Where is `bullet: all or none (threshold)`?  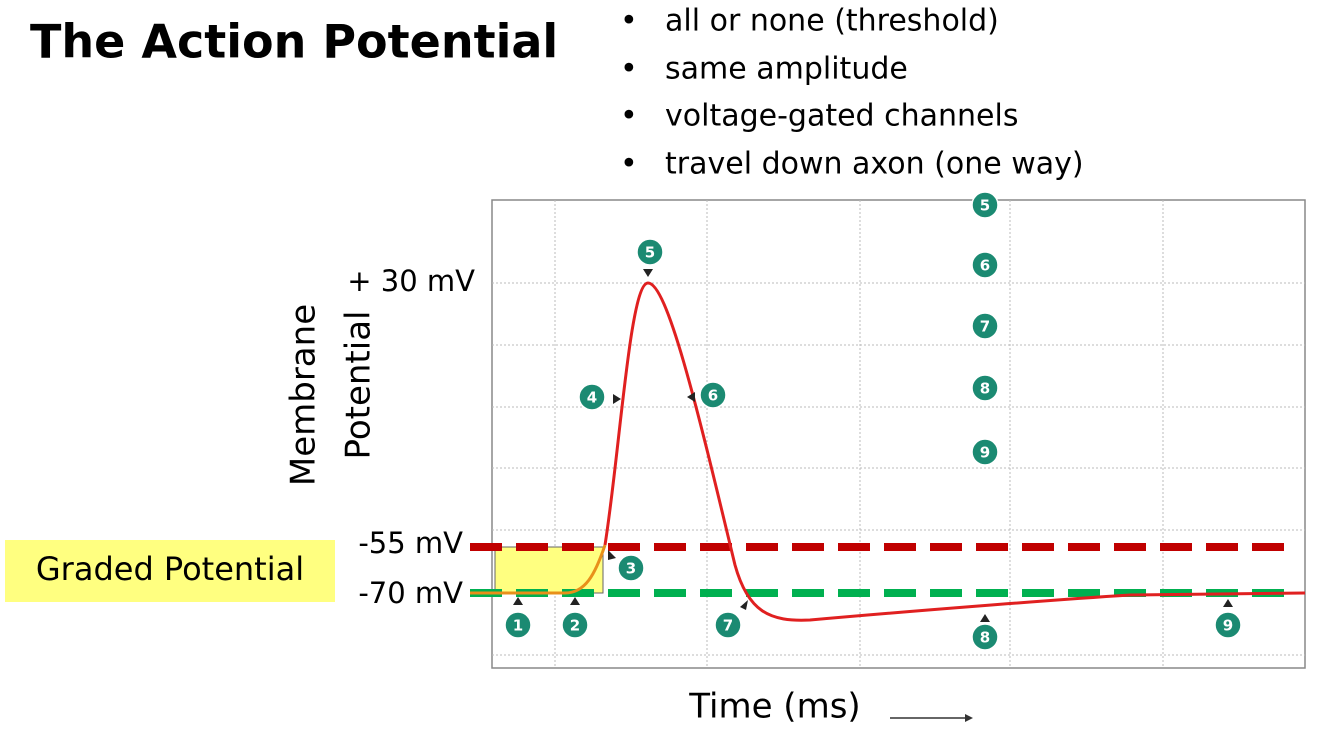 bullet: all or none (threshold) is located at coordinates (832, 21).